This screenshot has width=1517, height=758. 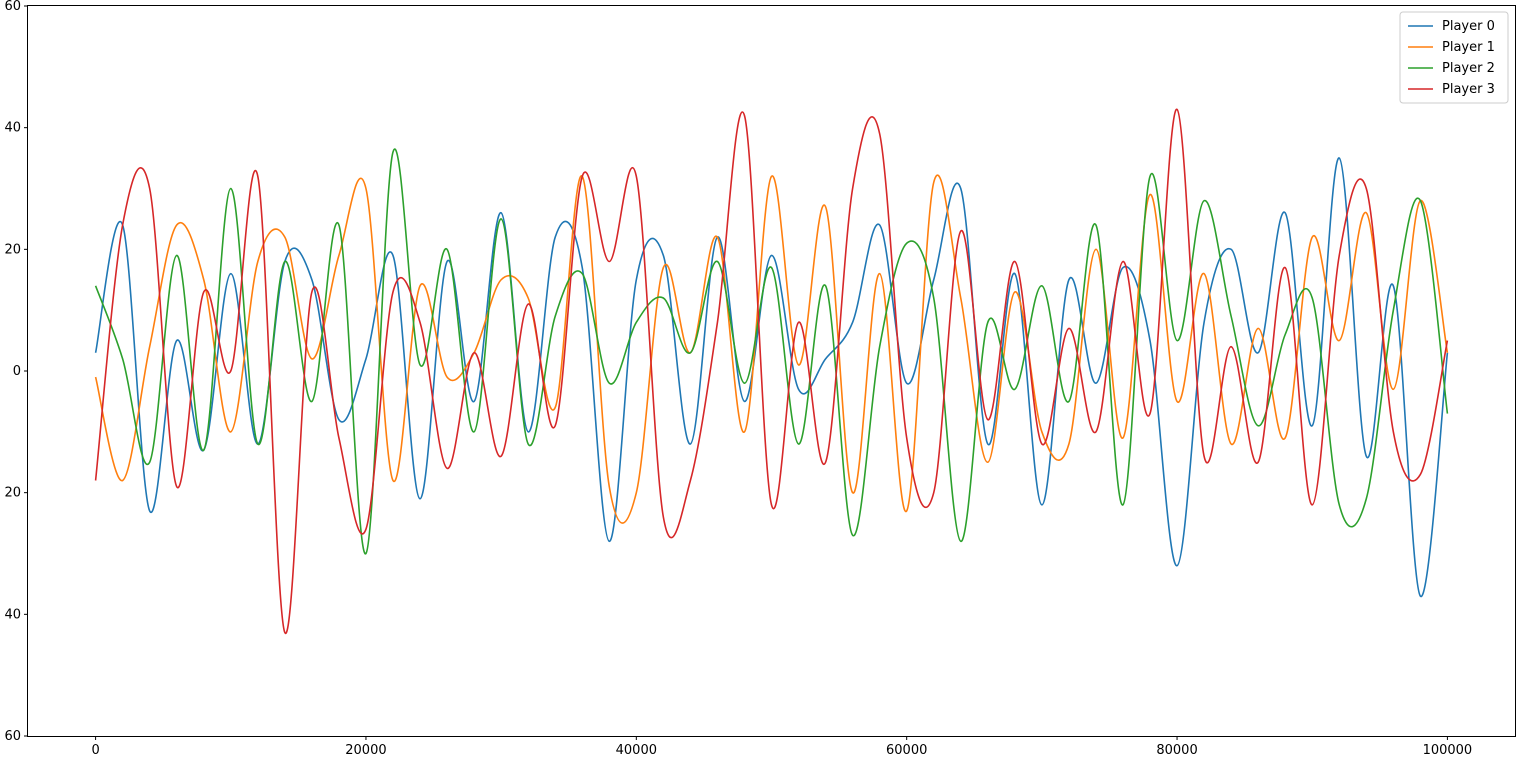 What do you see at coordinates (1468, 47) in the screenshot?
I see `legend-label: Player 1` at bounding box center [1468, 47].